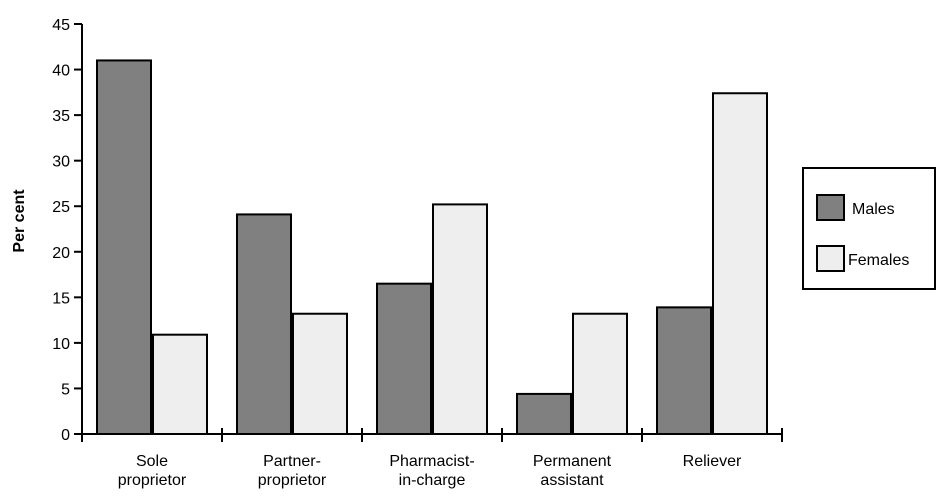 Image resolution: width=938 pixels, height=499 pixels. What do you see at coordinates (712, 461) in the screenshot?
I see `x-tick-label-4-0: Reliever` at bounding box center [712, 461].